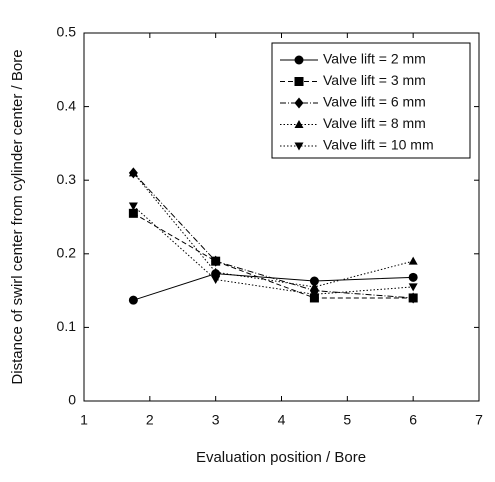 This screenshot has width=495, height=482. Describe the element at coordinates (374, 80) in the screenshot. I see `legend-label: Valve lift = 3 mm` at that location.